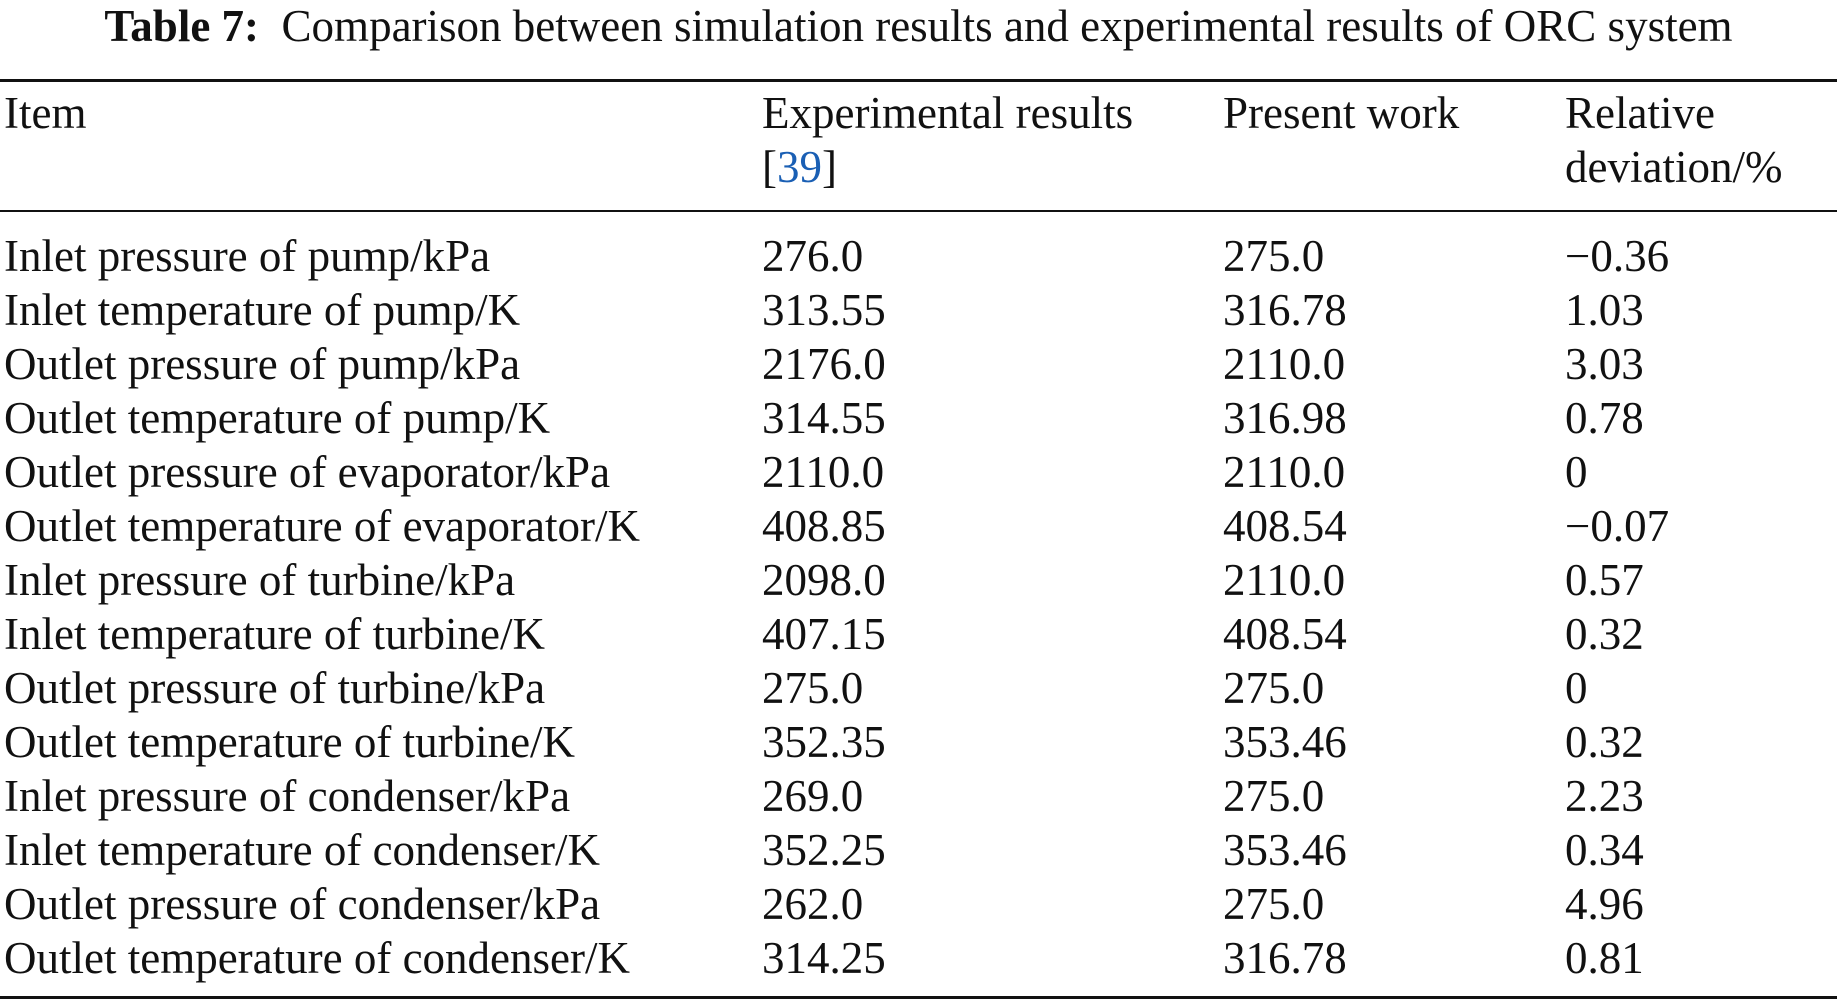 Image resolution: width=1837 pixels, height=1004 pixels. I want to click on cell-experimental: 262.0, so click(813, 904).